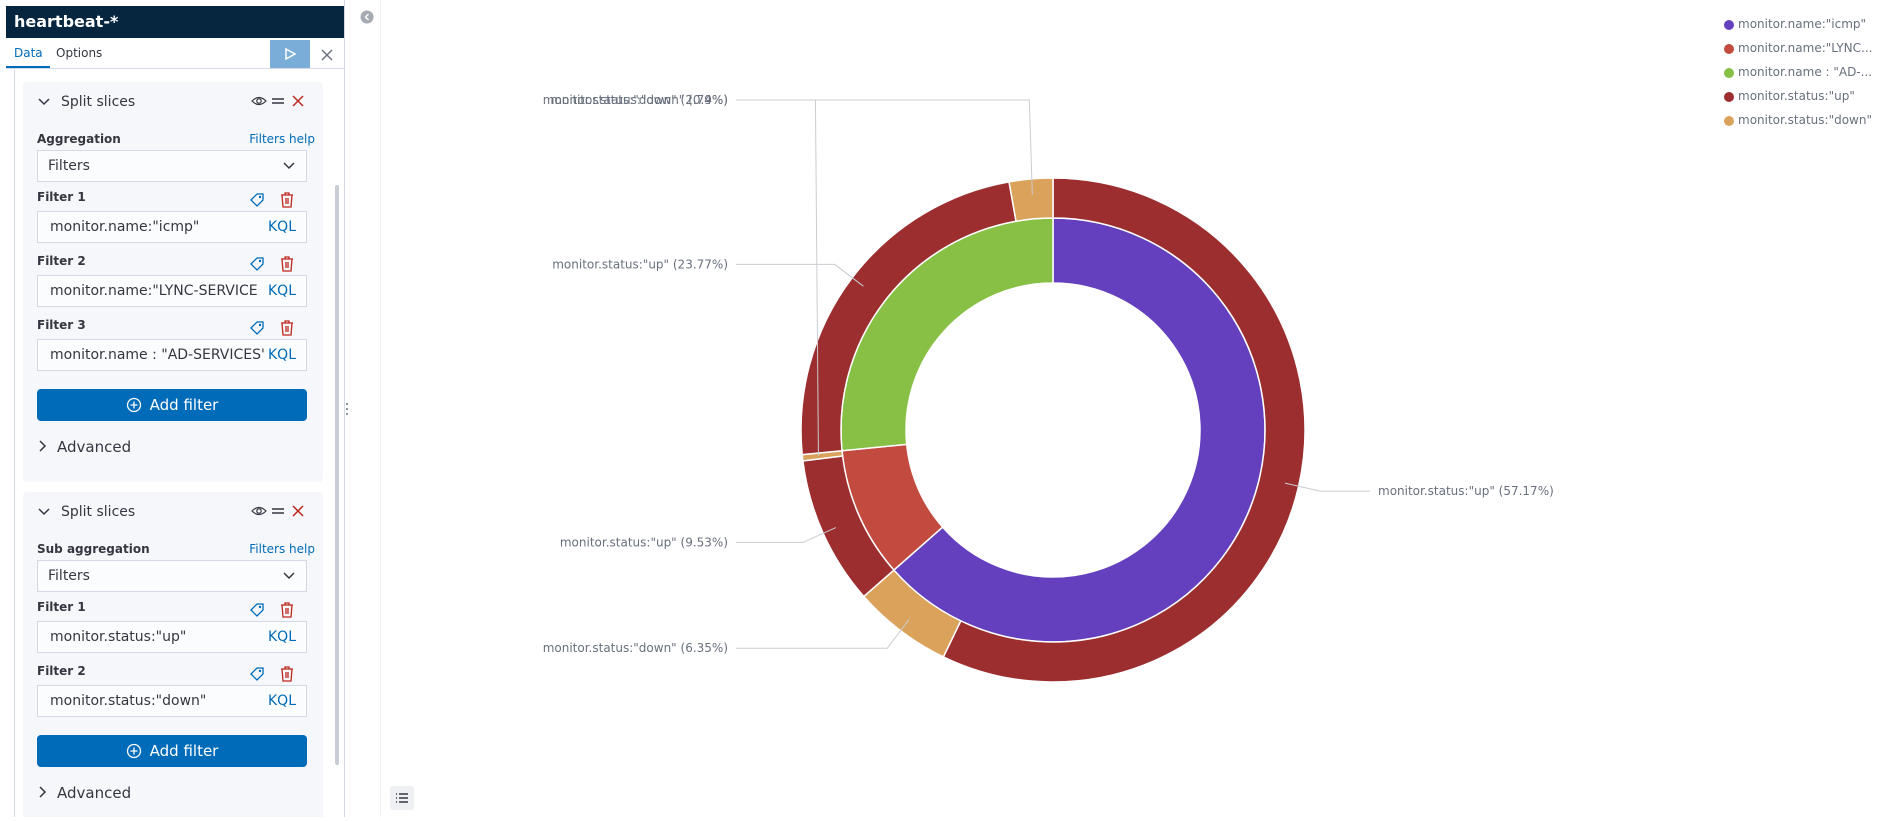  I want to click on legend-item: monitor.status:"down", so click(1800, 124).